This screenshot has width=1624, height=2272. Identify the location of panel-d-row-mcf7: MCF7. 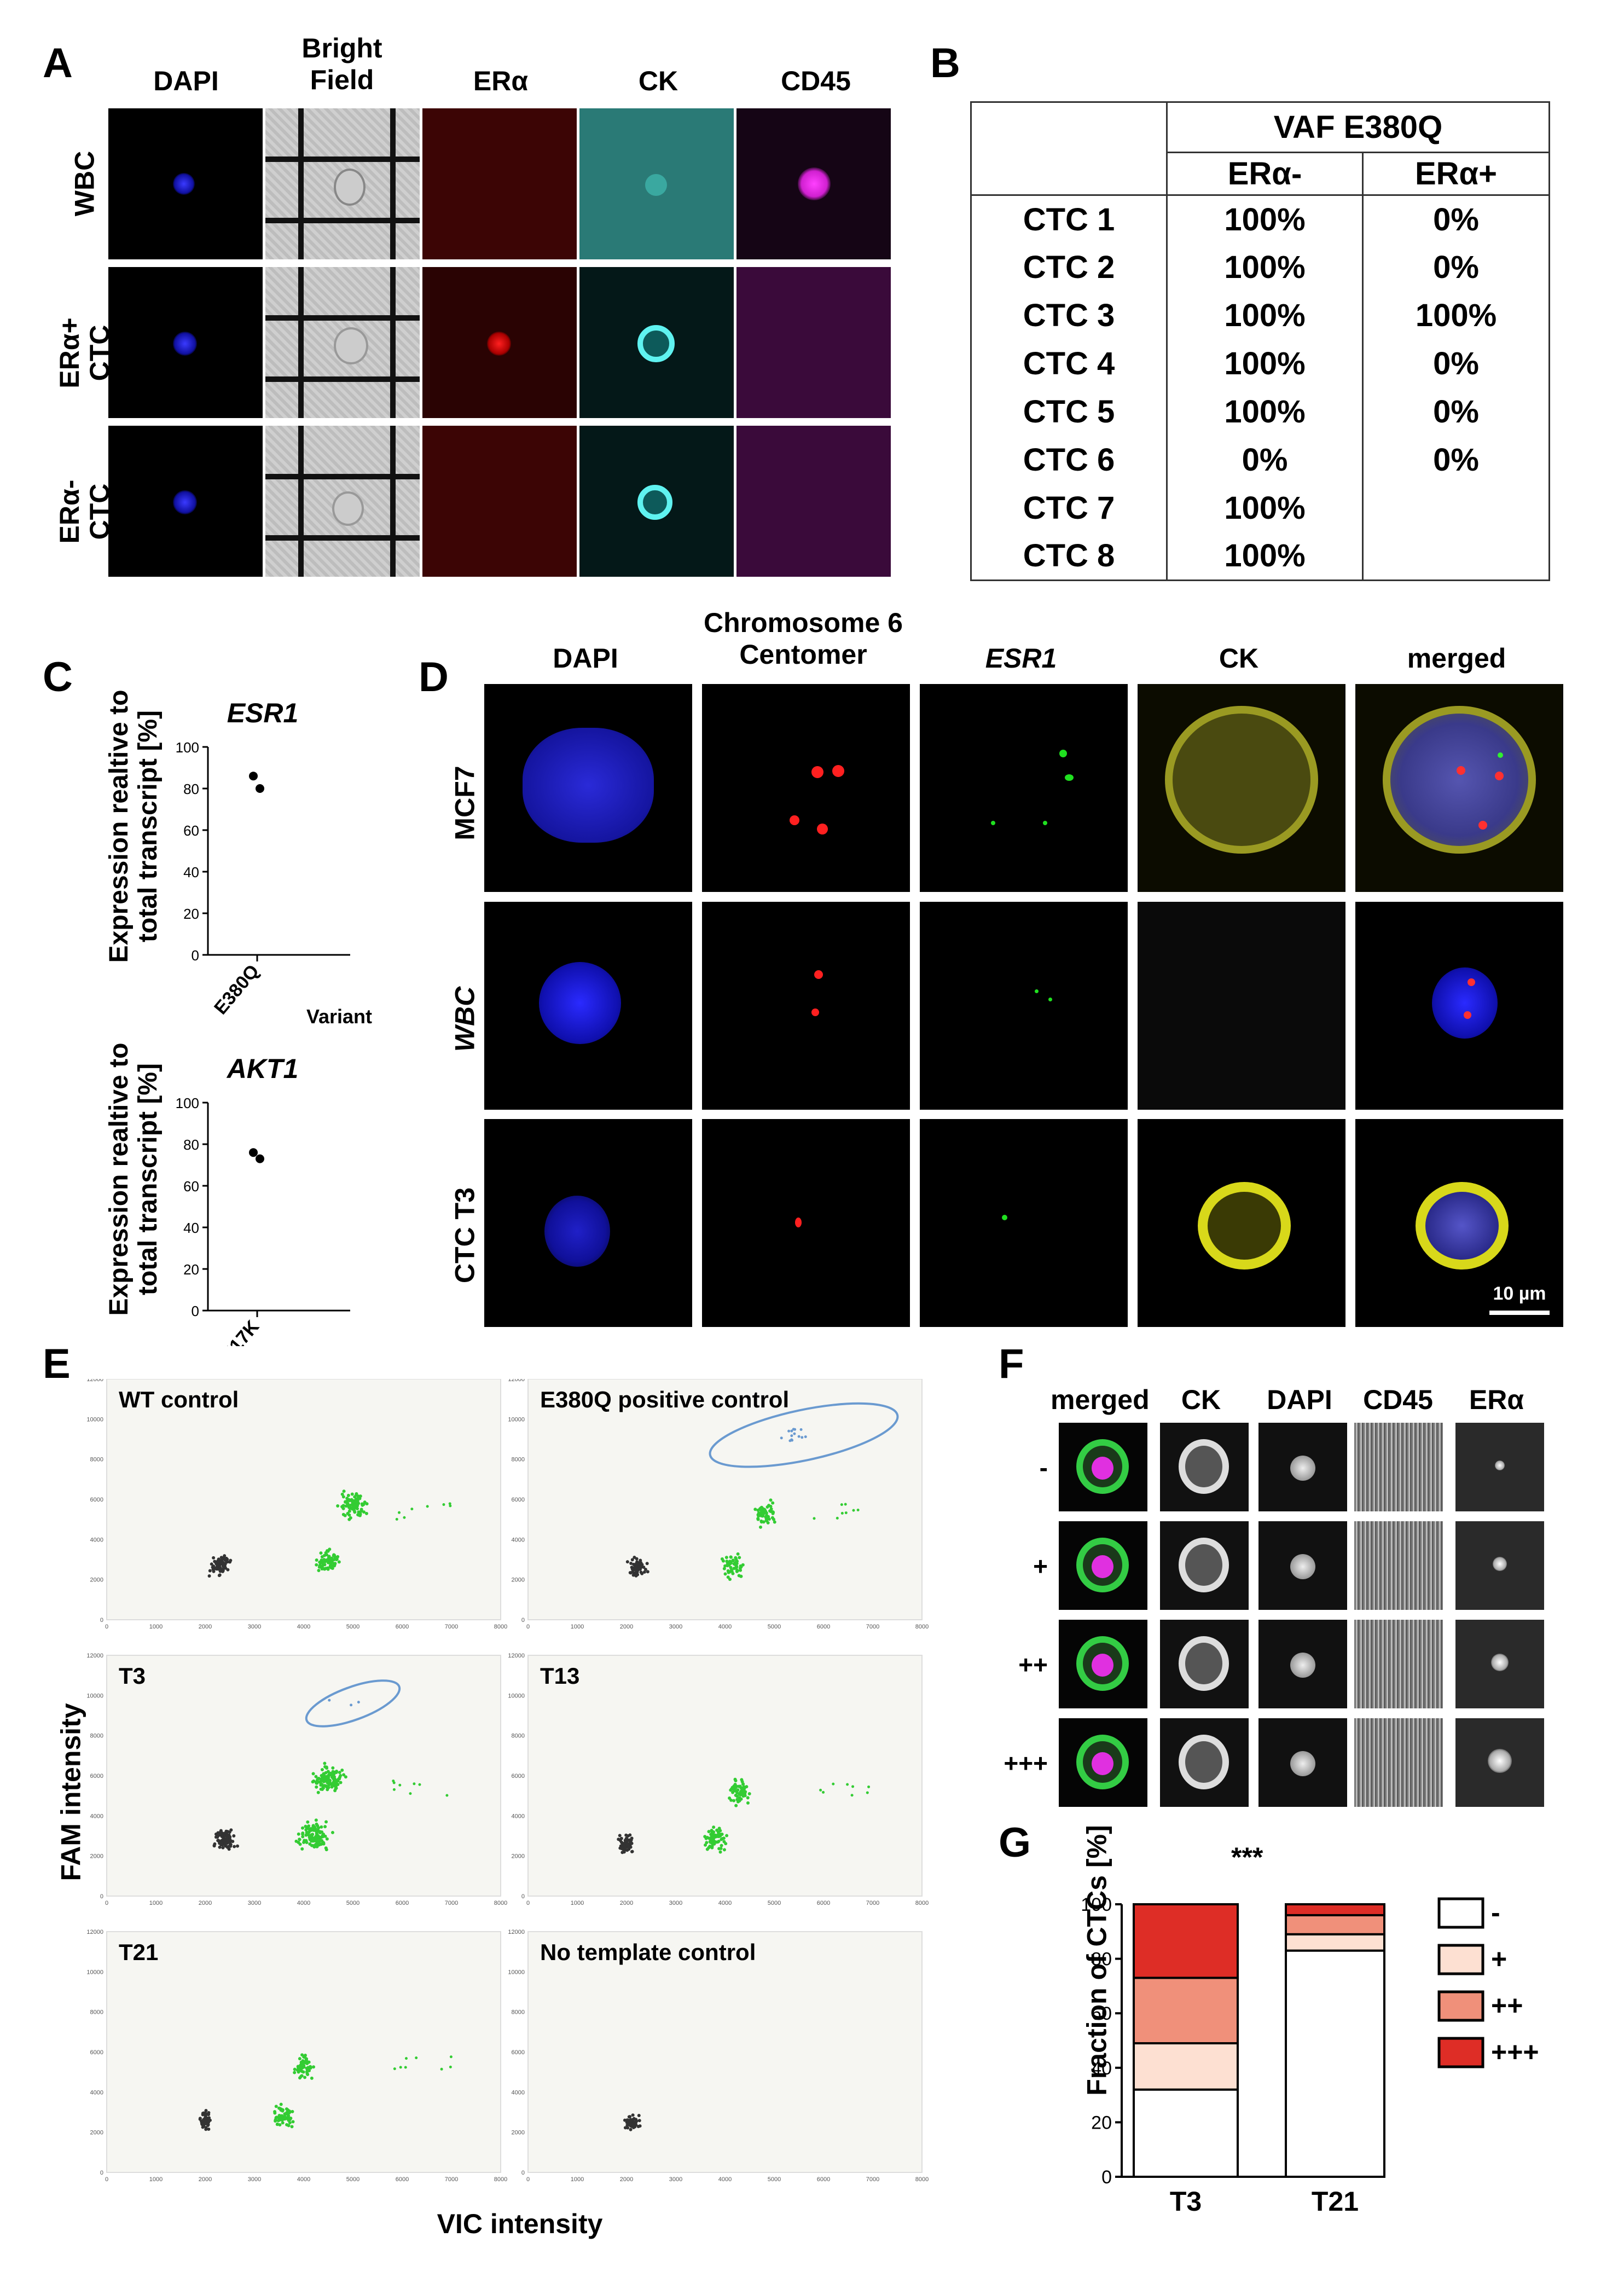
(465, 803).